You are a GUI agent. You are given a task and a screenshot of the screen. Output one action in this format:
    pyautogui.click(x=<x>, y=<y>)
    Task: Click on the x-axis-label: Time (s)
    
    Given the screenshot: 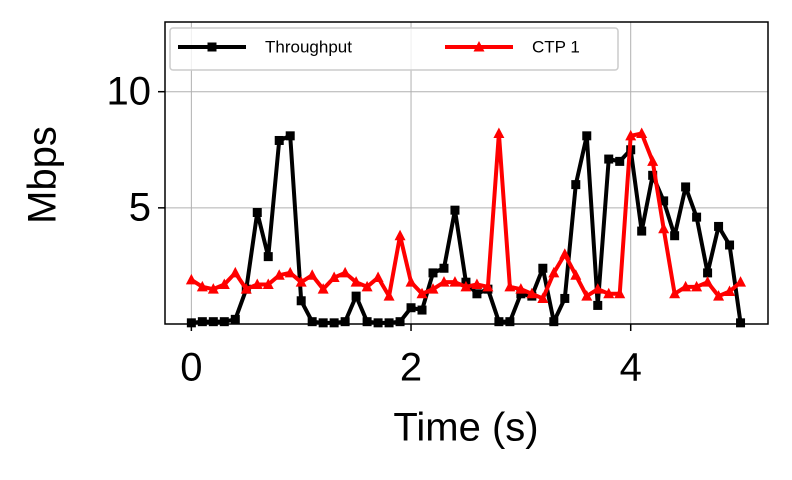 What is the action you would take?
    pyautogui.click(x=465, y=428)
    